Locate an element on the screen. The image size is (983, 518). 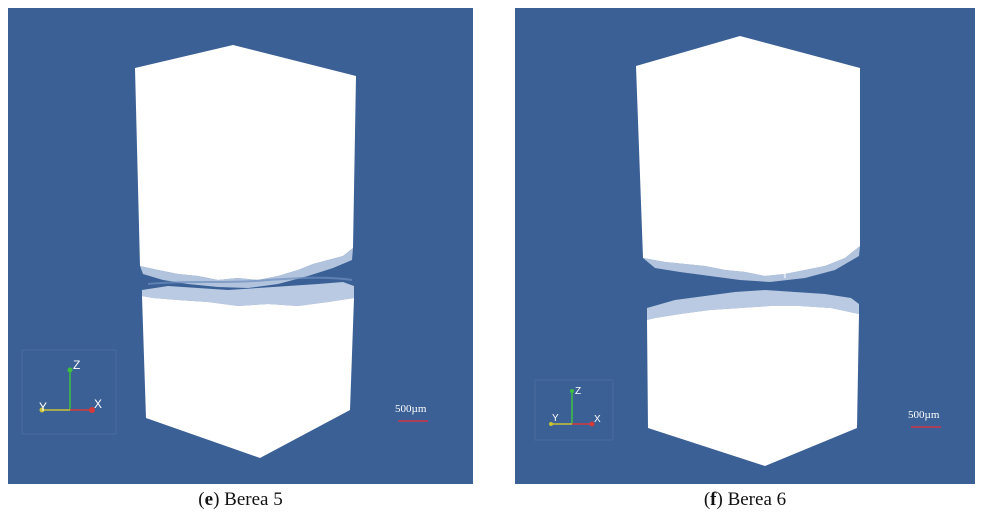
caption-berea-6: (f) Berea 6 is located at coordinates (745, 499).